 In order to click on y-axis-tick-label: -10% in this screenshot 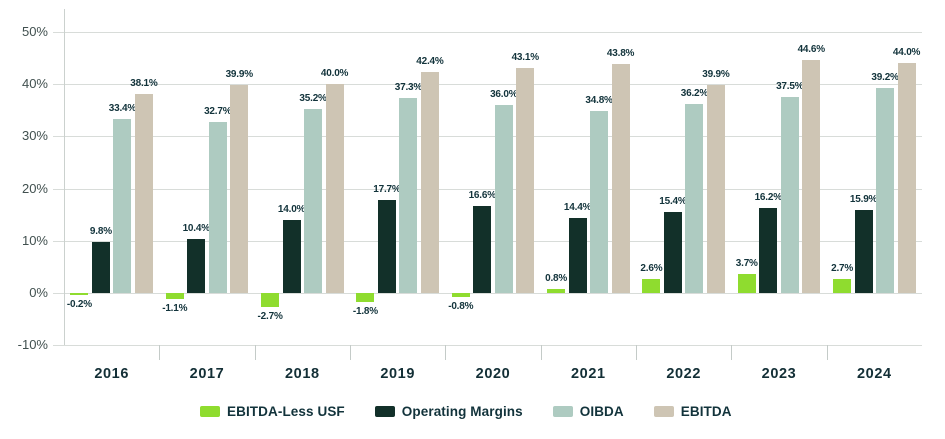, I will do `click(32, 344)`.